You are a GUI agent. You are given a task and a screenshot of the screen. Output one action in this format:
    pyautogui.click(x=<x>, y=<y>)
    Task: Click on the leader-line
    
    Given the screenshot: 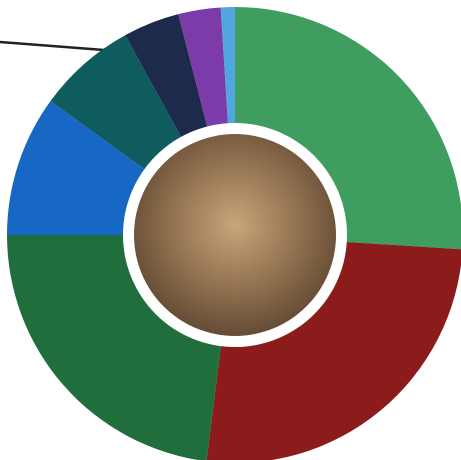 What is the action you would take?
    pyautogui.click(x=52, y=46)
    